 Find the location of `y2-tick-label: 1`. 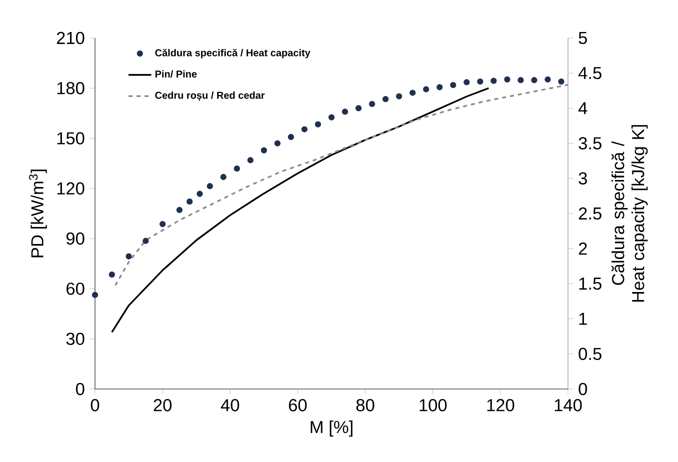

y2-tick-label: 1 is located at coordinates (583, 318).